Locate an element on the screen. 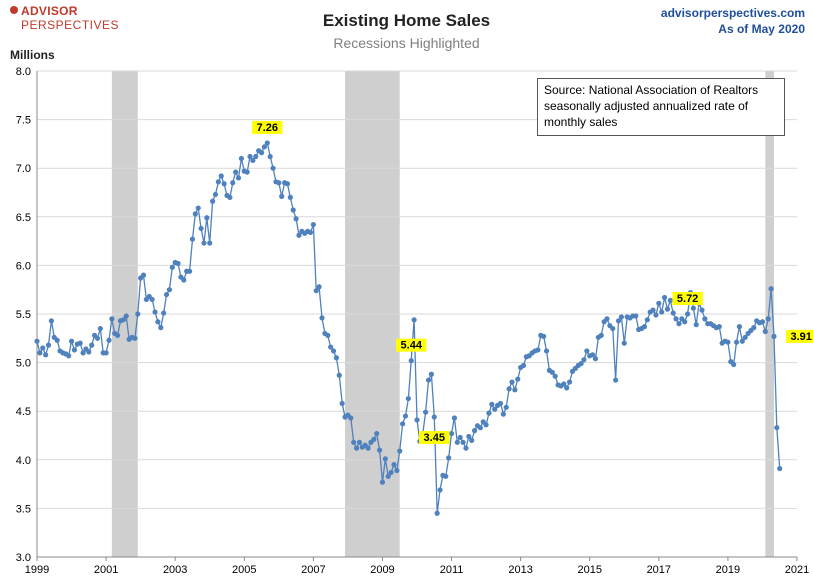  logo-dot-icon is located at coordinates (14, 10).